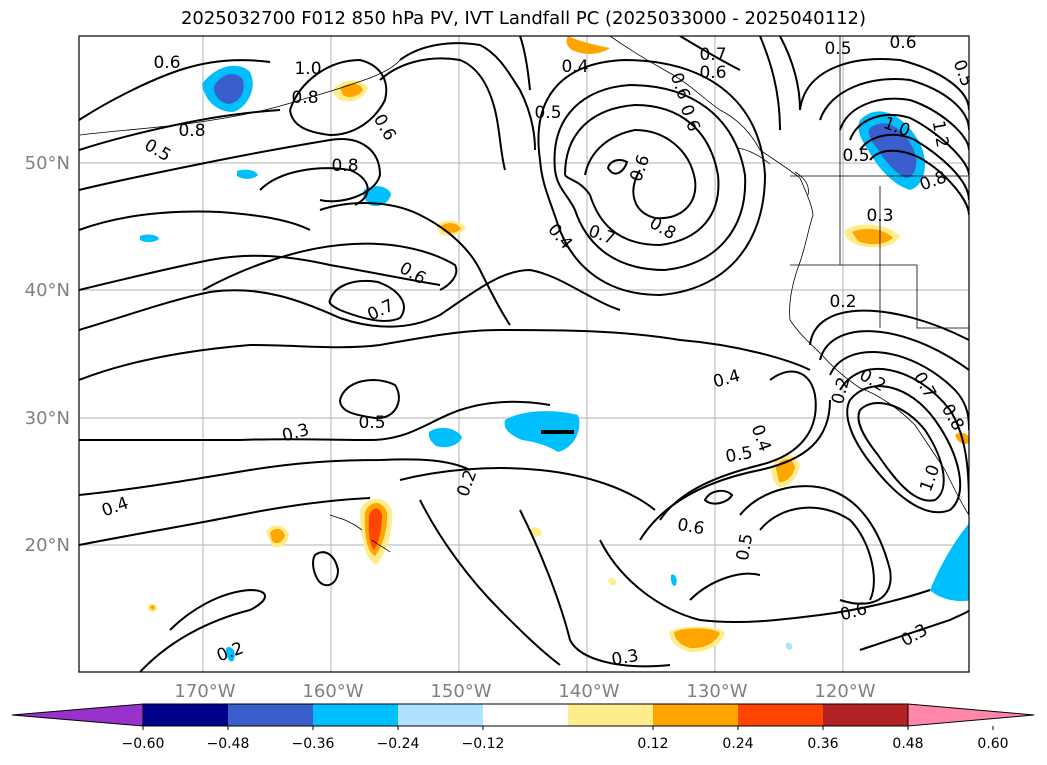 Image resolution: width=1047 pixels, height=765 pixels. I want to click on lon-tick-labels: 170°W 160°W 150°W 140°W 130°W 120°W, so click(524, 691).